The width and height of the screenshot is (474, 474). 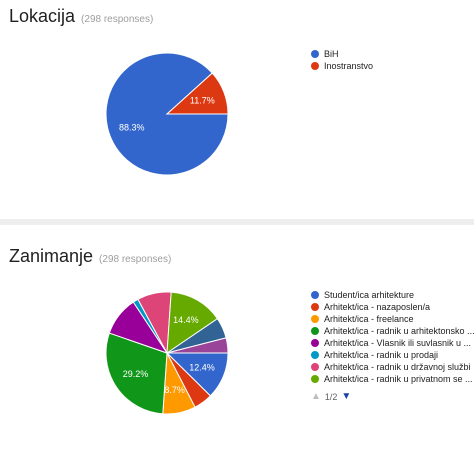 I want to click on slice-data-label: 29.2%, so click(x=136, y=374).